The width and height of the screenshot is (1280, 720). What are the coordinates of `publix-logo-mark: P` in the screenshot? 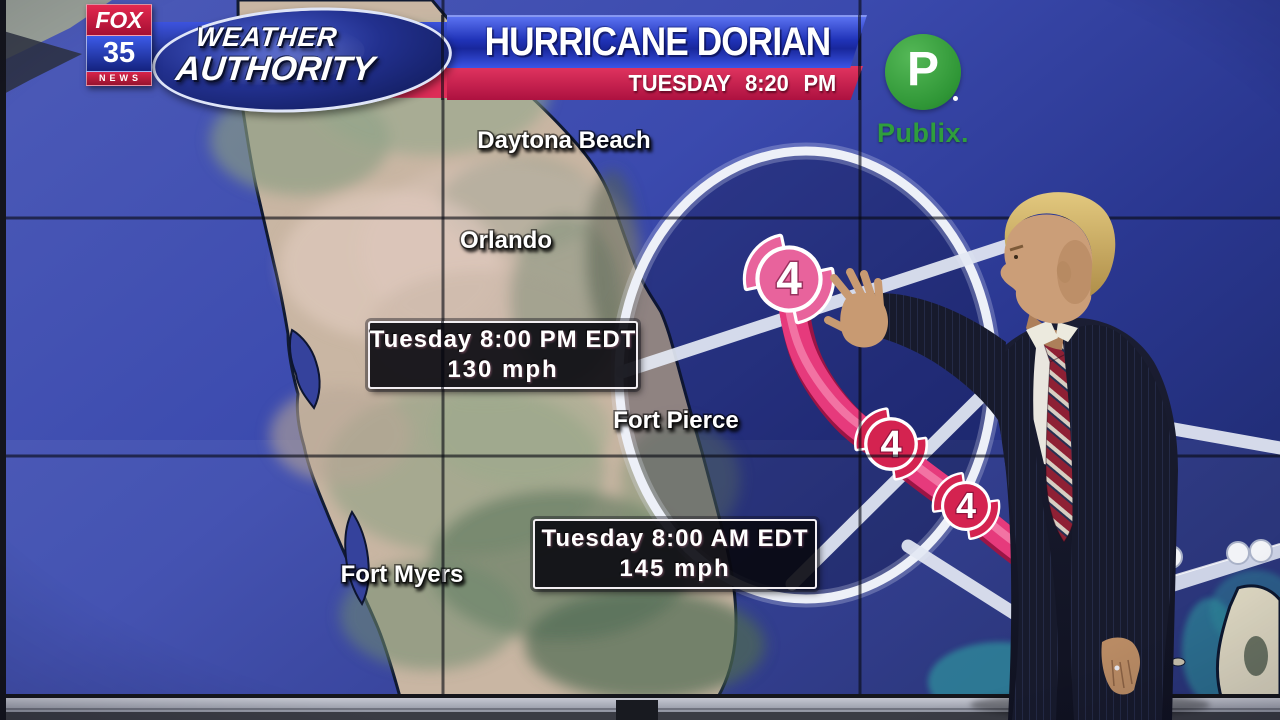 It's located at (923, 72).